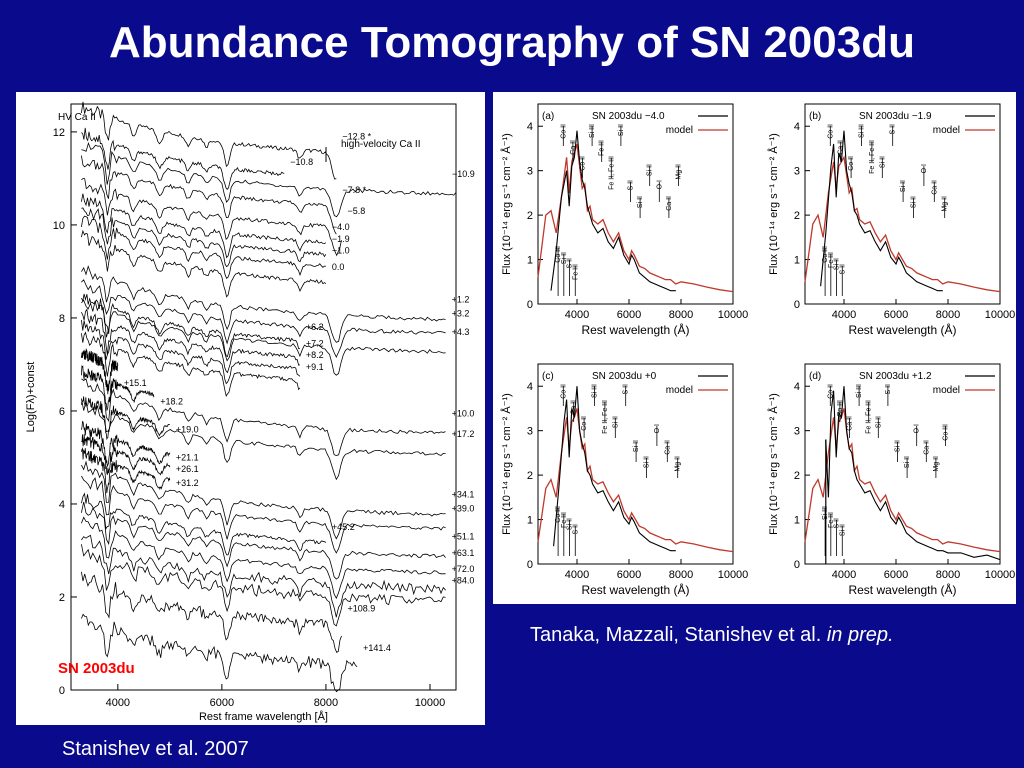 Image resolution: width=1024 pixels, height=768 pixels. What do you see at coordinates (301, 162) in the screenshot?
I see `epoch-label: −10.8` at bounding box center [301, 162].